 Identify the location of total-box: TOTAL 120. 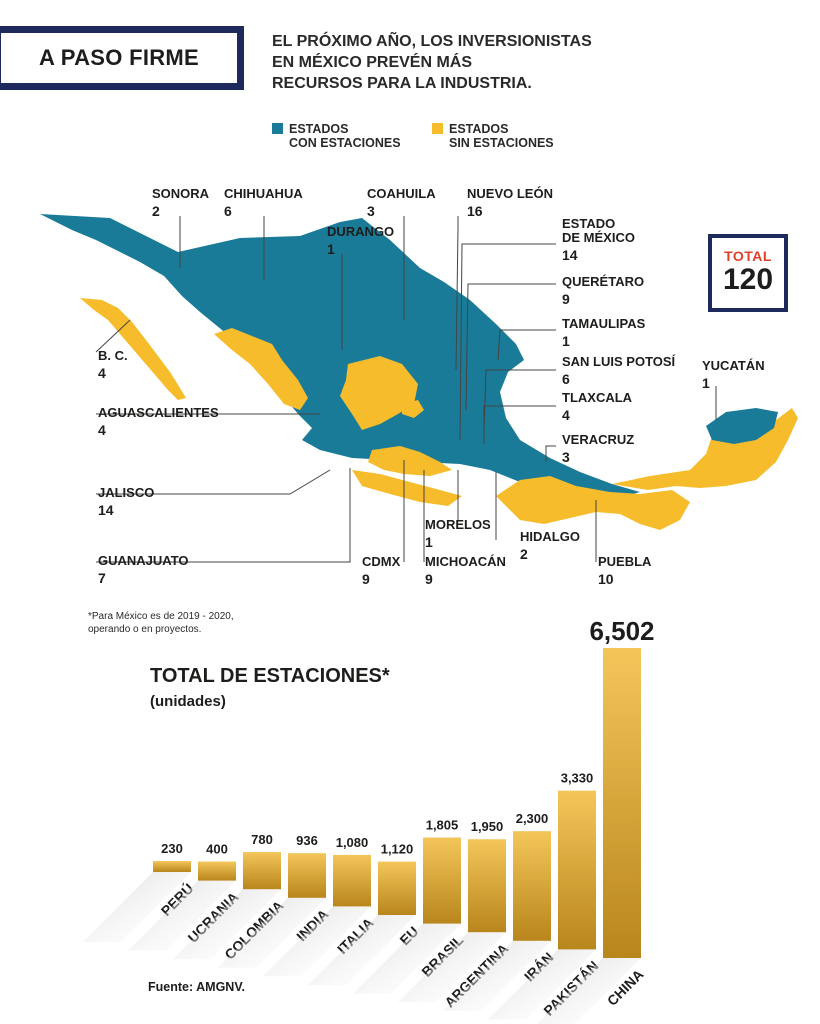
(748, 273).